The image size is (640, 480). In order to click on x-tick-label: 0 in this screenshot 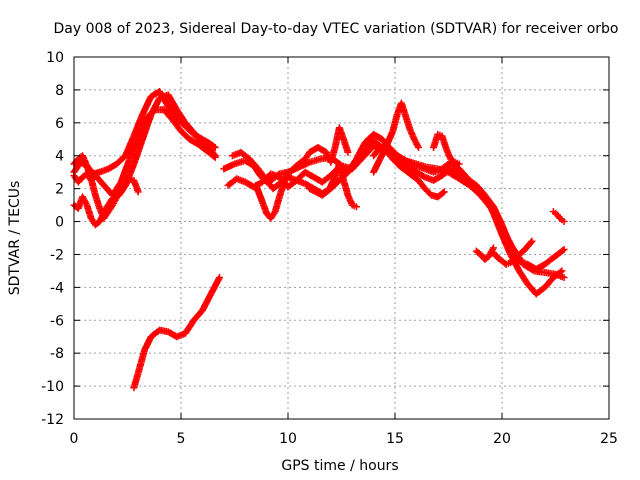, I will do `click(74, 439)`.